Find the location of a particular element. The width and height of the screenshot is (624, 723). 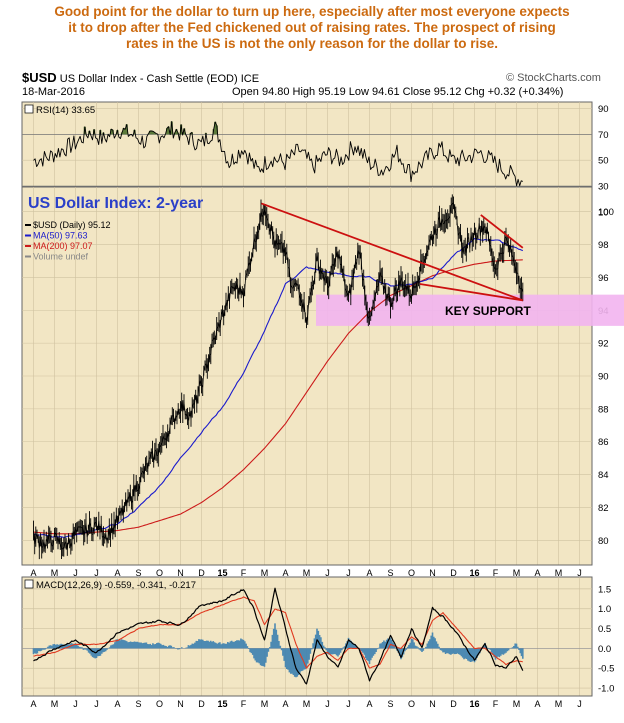

key-support-label: KEY SUPPORT is located at coordinates (488, 311).